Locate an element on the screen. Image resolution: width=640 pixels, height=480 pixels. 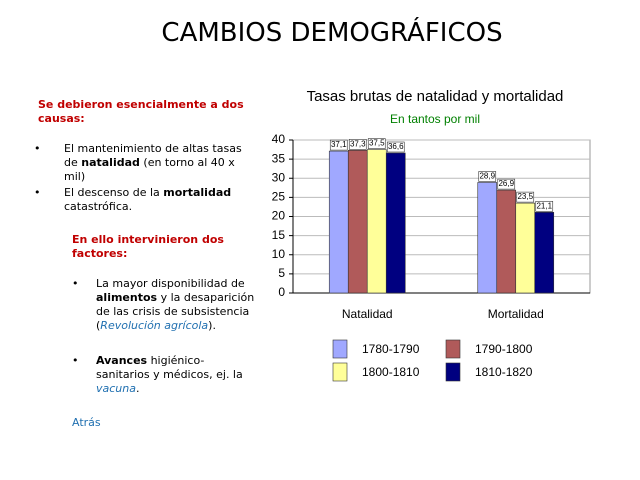
value-label: 21,1 is located at coordinates (544, 205).